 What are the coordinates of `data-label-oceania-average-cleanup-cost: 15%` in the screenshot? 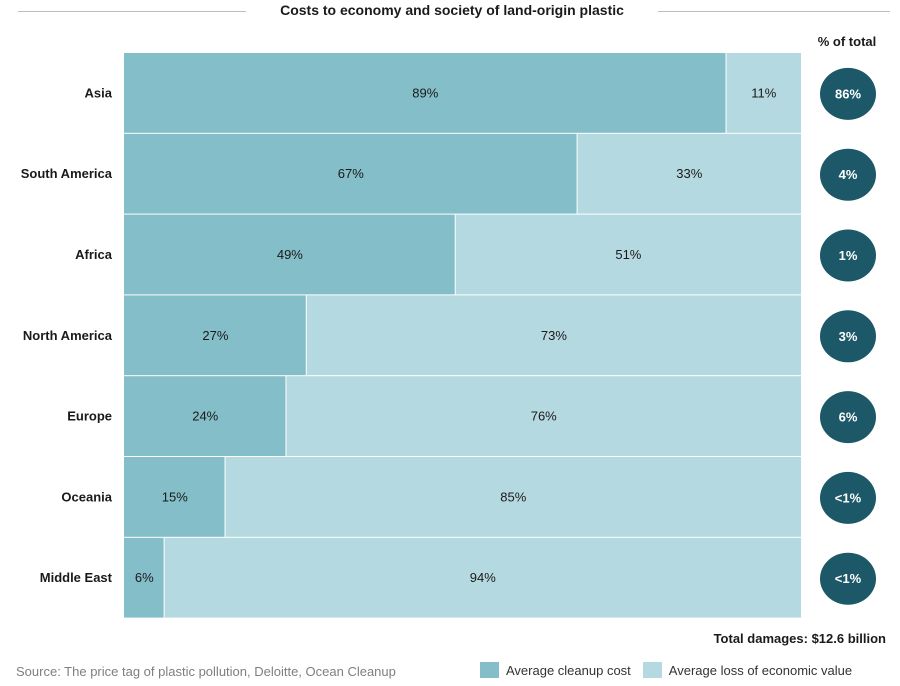 It's located at (175, 496).